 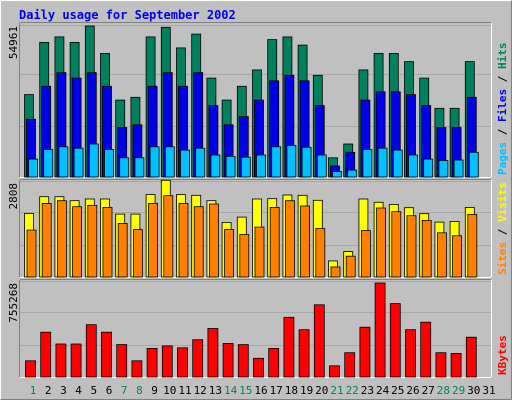 I want to click on x-tick-label: 10, so click(x=169, y=390).